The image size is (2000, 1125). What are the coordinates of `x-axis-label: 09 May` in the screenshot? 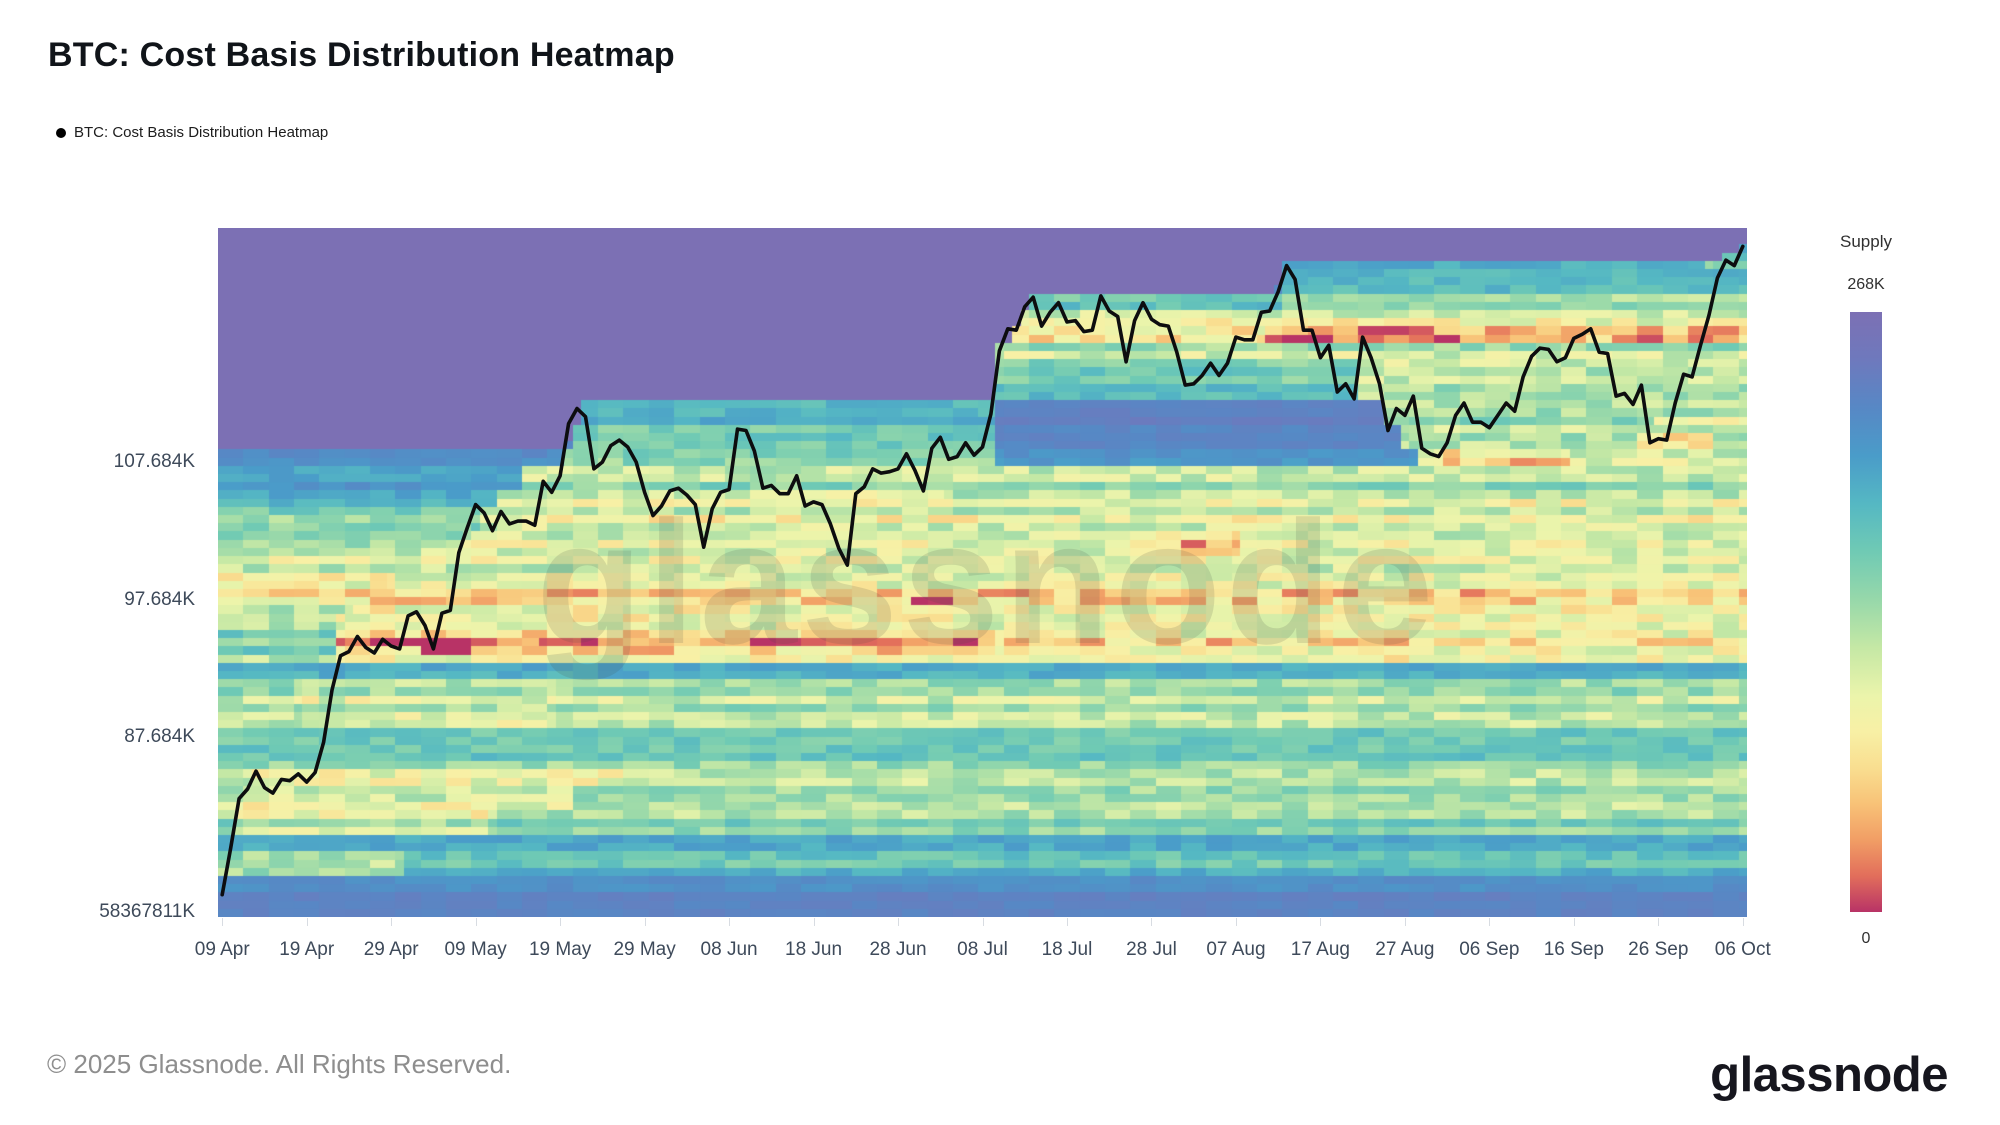 It's located at (475, 949).